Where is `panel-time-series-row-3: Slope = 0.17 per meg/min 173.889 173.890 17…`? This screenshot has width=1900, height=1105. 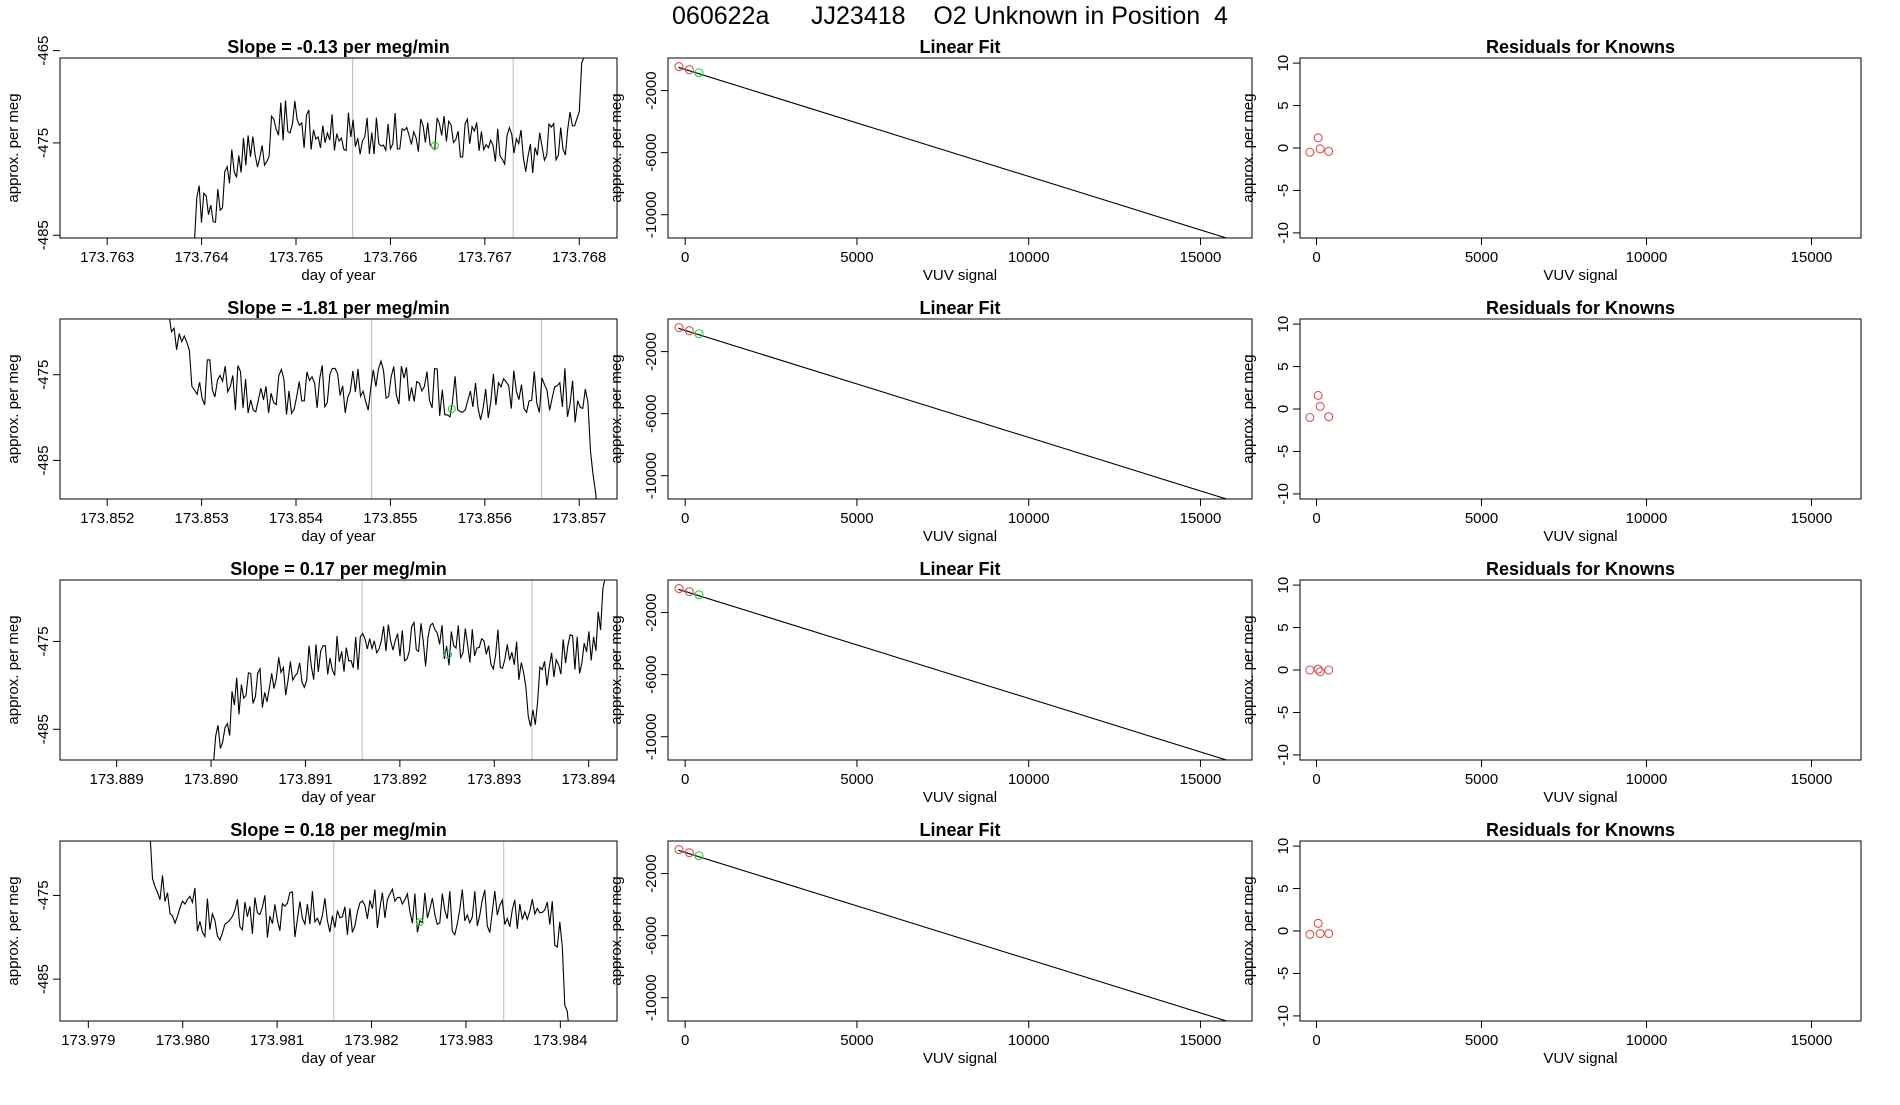
panel-time-series-row-3: Slope = 0.17 per meg/min 173.889 173.890 17… is located at coordinates (311, 682).